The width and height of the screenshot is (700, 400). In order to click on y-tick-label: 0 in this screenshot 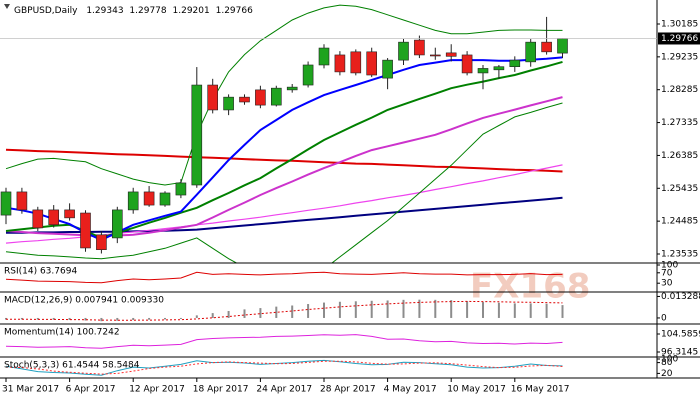, I will do `click(664, 318)`.